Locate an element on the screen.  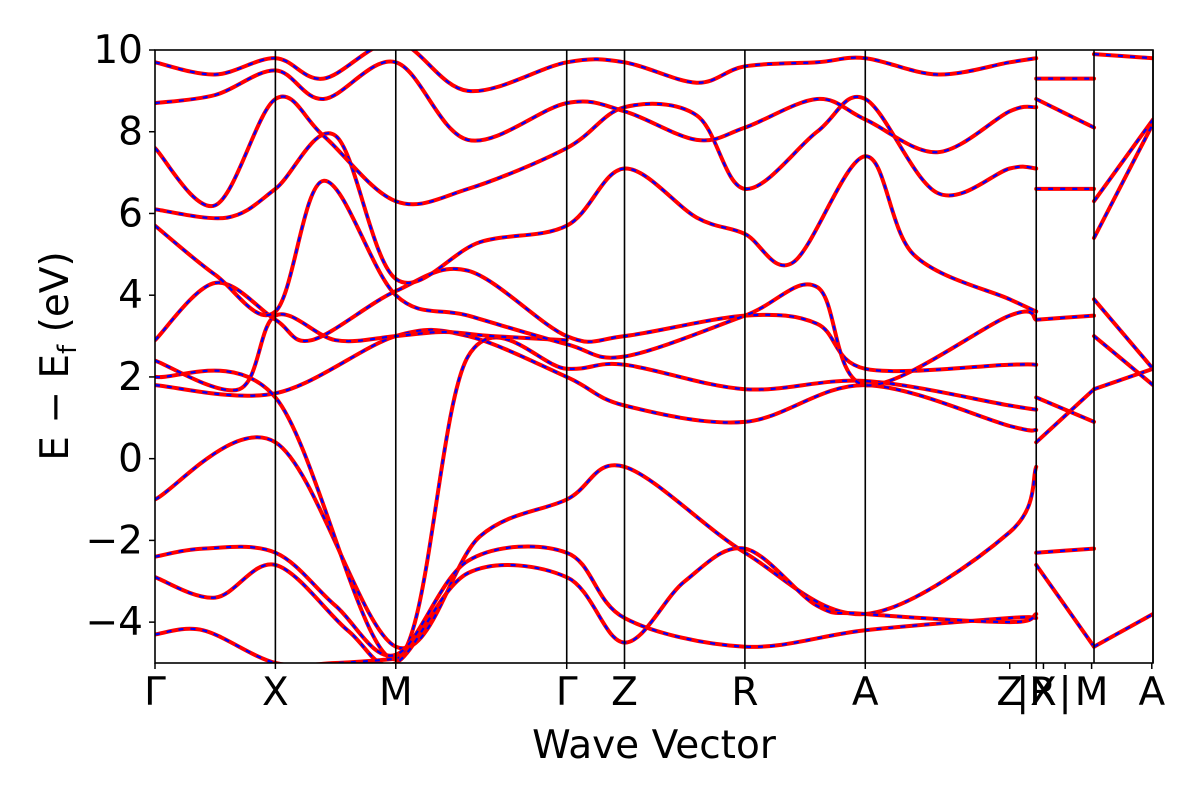
y-tick-label-1: −2 is located at coordinates (115, 540).